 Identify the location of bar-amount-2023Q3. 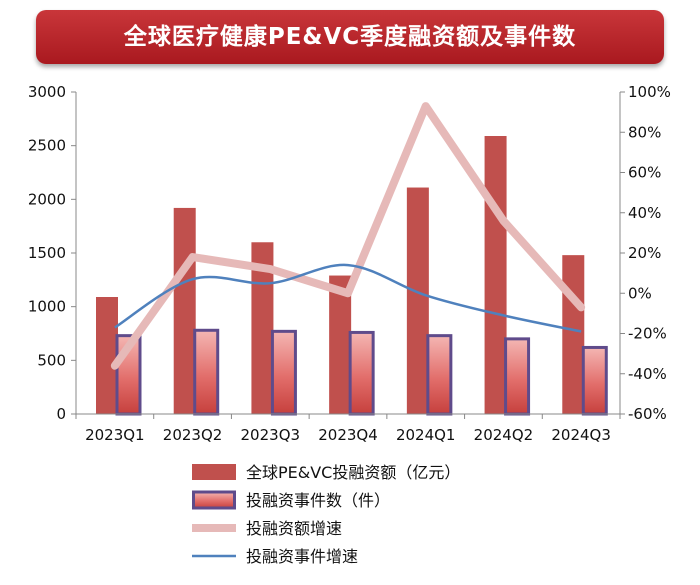
(262, 328).